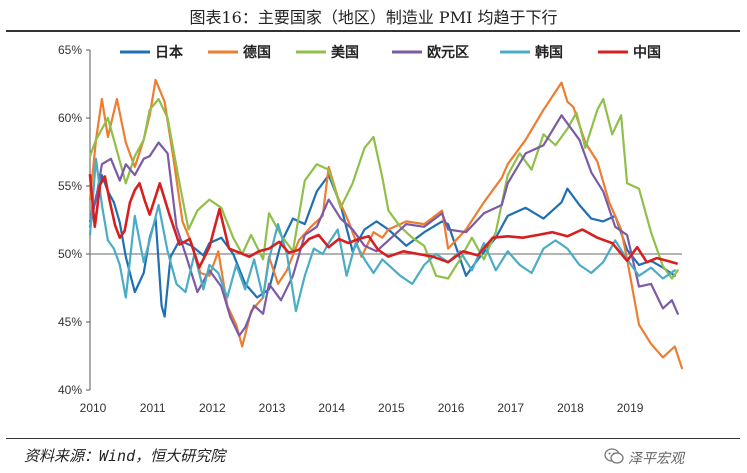 This screenshot has height=473, width=747. I want to click on x-tick-label: 2015, so click(391, 408).